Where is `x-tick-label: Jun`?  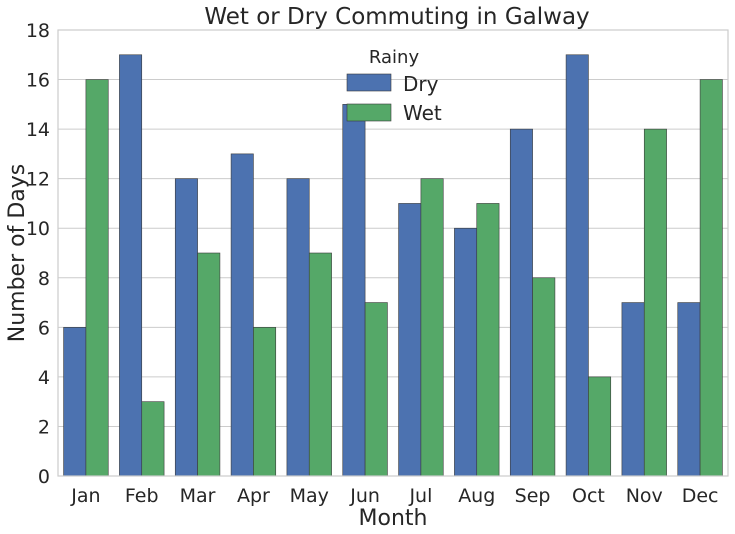
x-tick-label: Jun is located at coordinates (364, 496).